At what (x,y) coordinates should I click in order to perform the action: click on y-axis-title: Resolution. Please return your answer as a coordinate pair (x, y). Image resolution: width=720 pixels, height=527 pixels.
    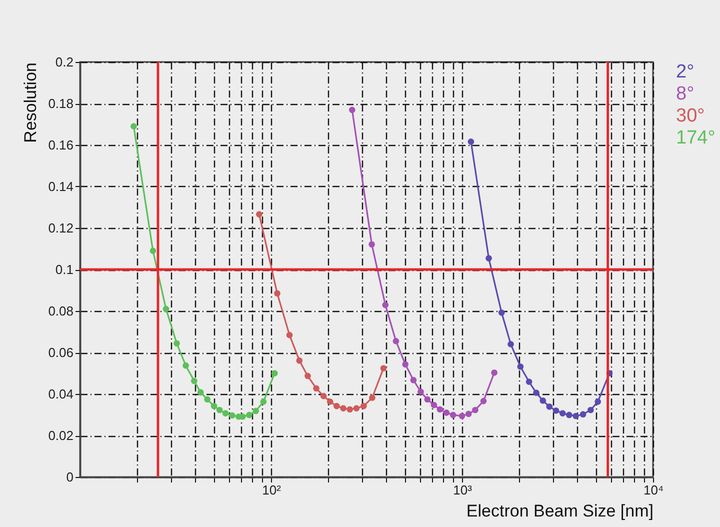
    Looking at the image, I should click on (30, 102).